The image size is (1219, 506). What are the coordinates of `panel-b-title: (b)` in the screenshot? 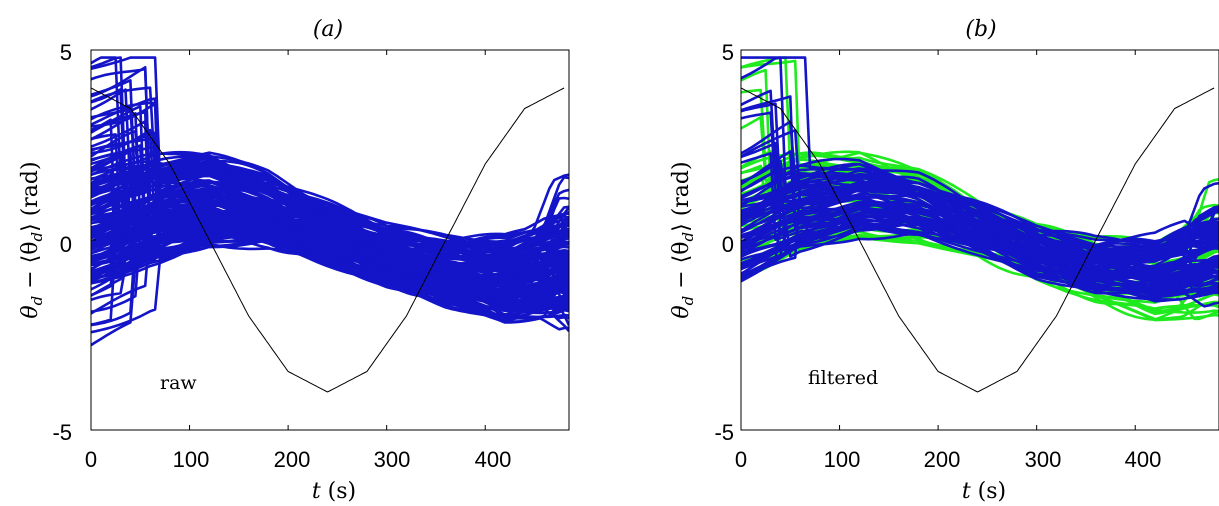 It's located at (980, 29).